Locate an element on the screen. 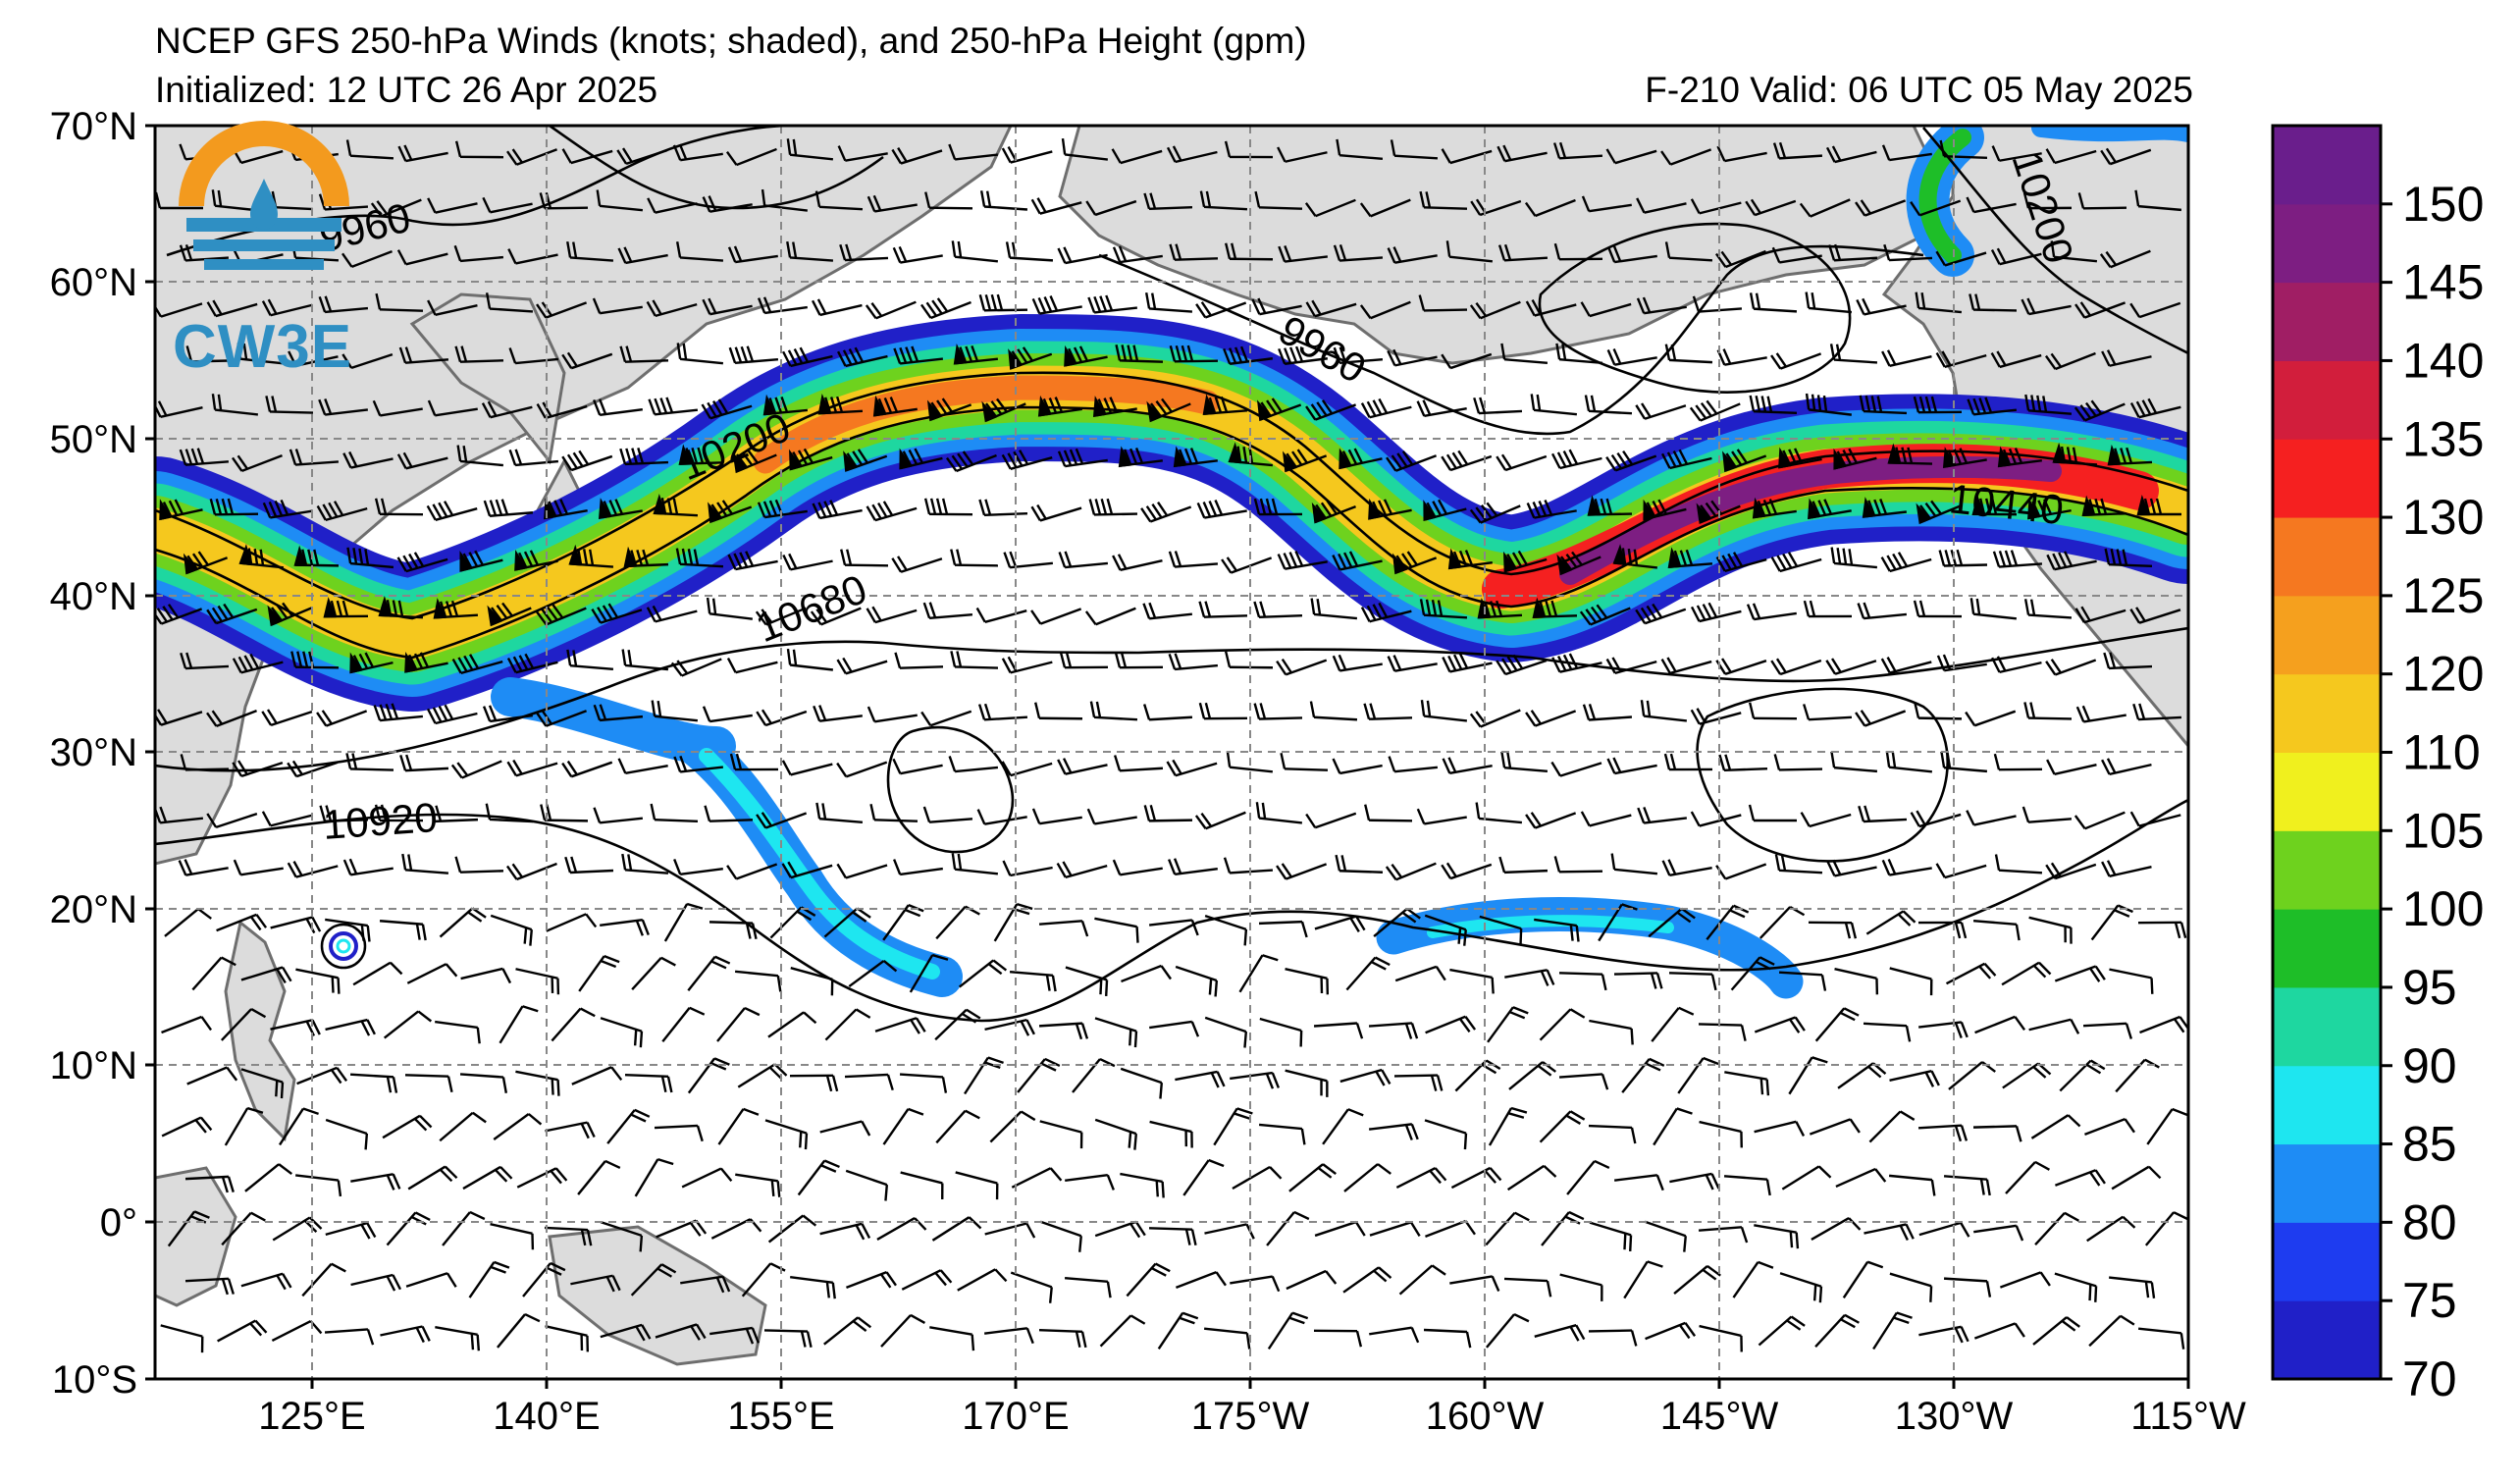 Image resolution: width=2520 pixels, height=1483 pixels. lat-label: 60°N is located at coordinates (93, 283).